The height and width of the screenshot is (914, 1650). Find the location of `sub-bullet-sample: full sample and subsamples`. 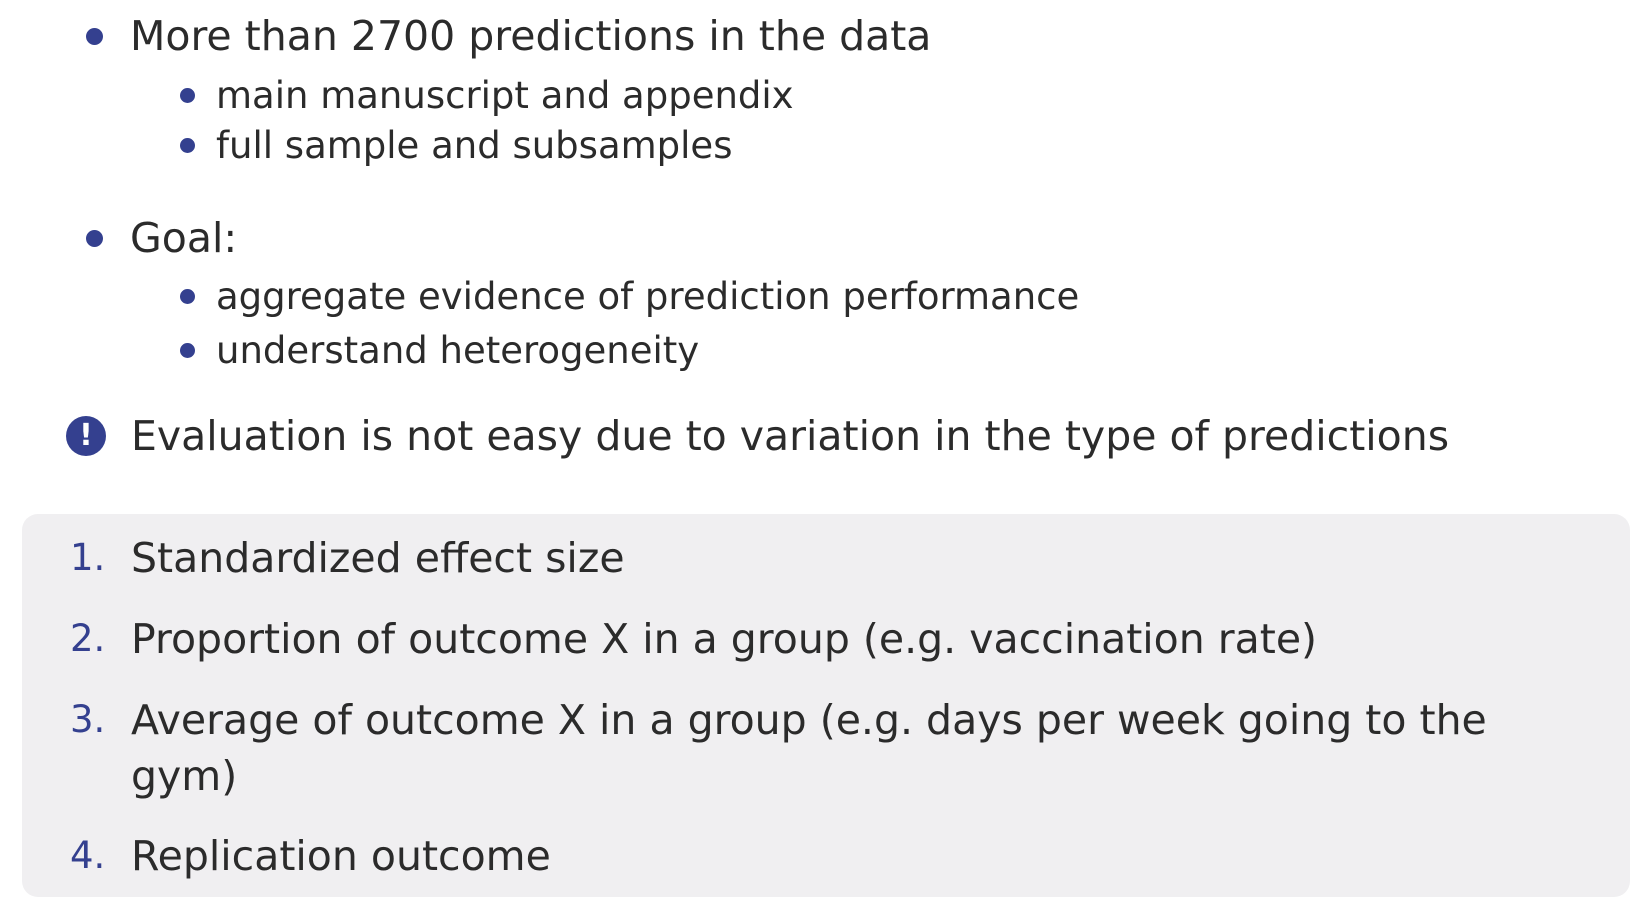

sub-bullet-sample: full sample and subsamples is located at coordinates (456, 145).